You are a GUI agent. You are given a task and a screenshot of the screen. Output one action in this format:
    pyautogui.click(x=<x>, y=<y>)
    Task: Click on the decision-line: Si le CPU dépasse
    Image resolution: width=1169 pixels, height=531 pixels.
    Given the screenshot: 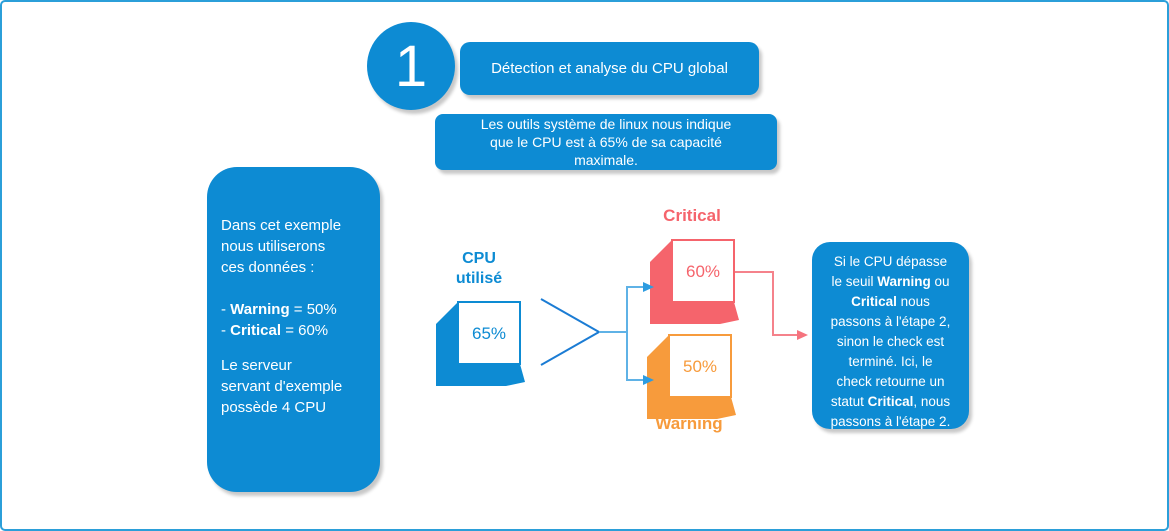 What is the action you would take?
    pyautogui.click(x=890, y=262)
    